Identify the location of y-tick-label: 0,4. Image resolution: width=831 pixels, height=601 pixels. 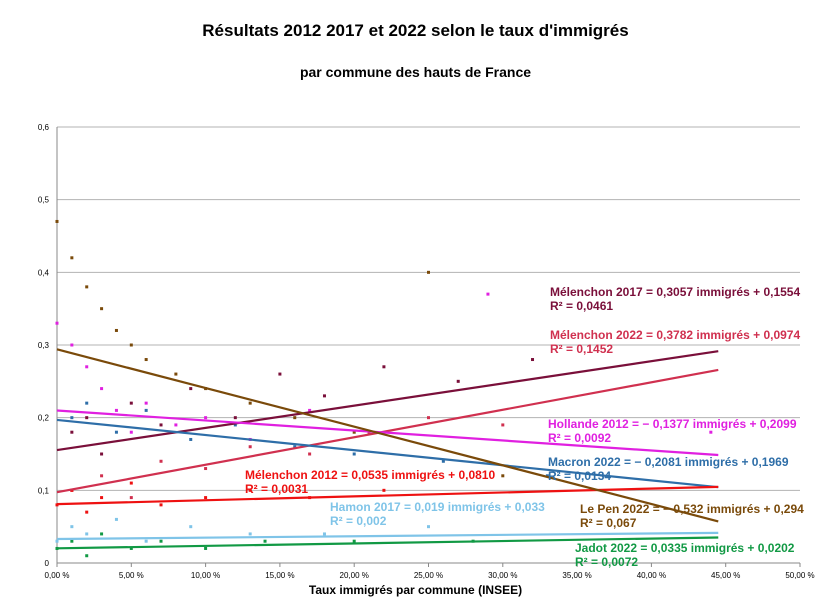
(44, 272).